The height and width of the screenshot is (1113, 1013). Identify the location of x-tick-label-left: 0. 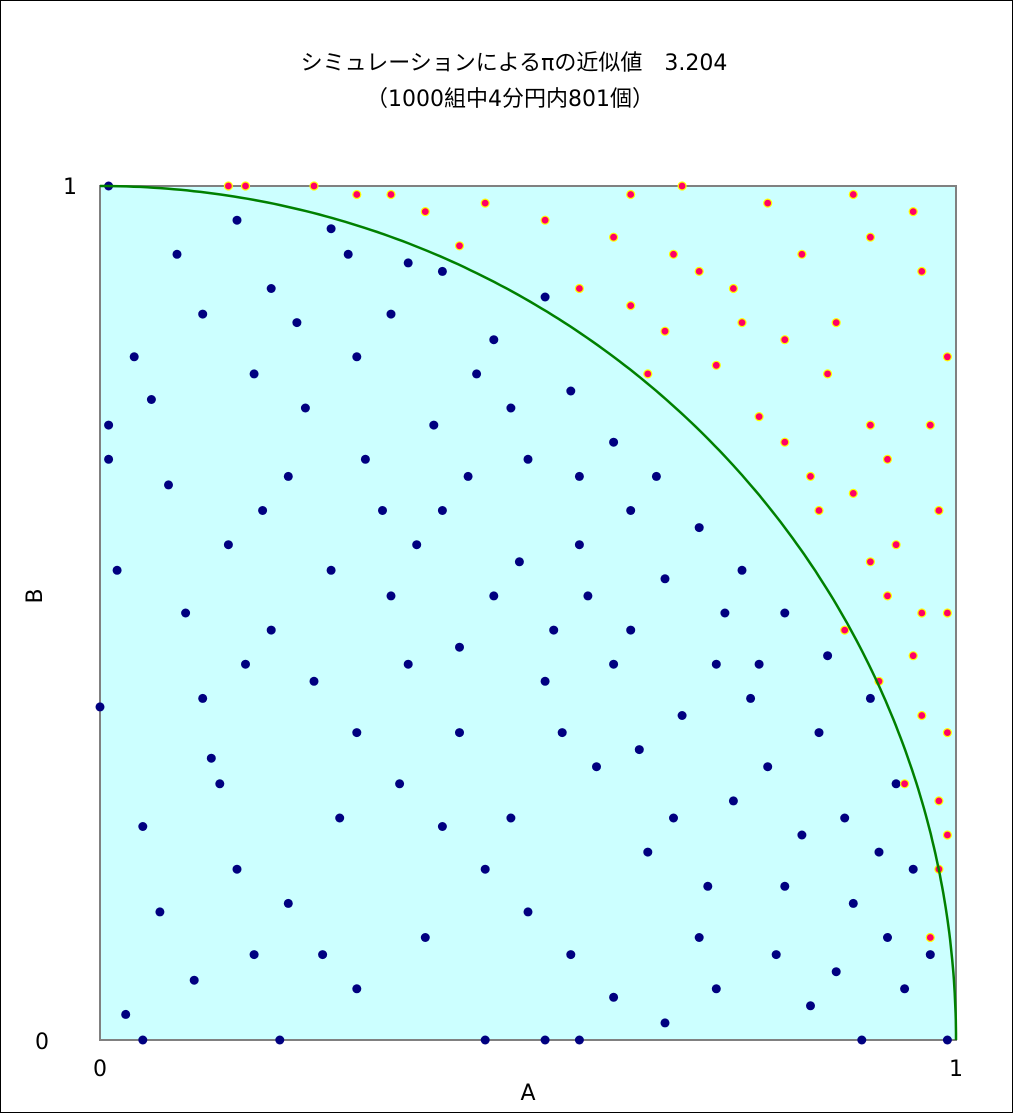
(100, 1069).